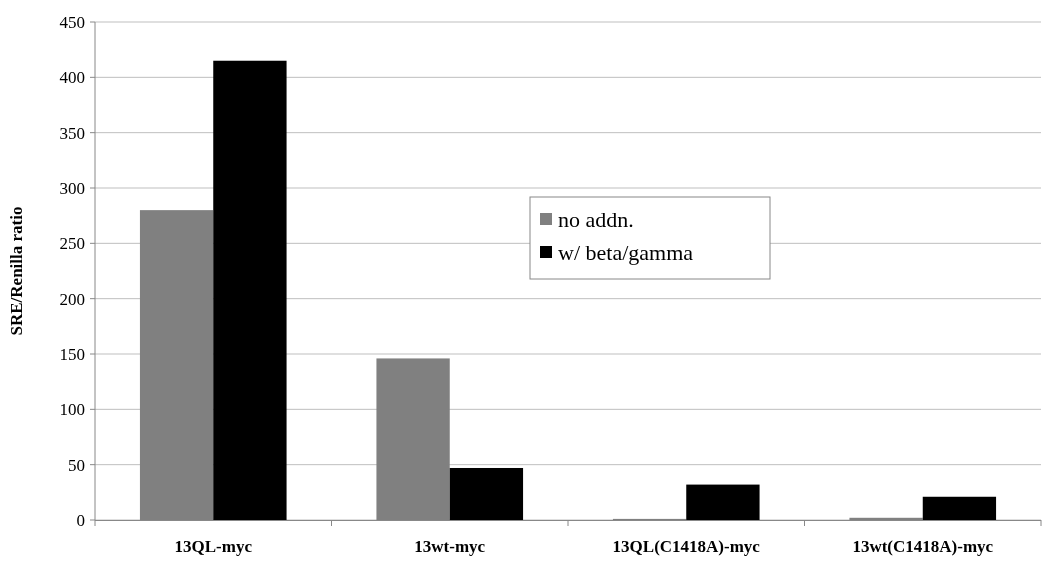 This screenshot has width=1049, height=567. What do you see at coordinates (626, 252) in the screenshot?
I see `legend-label: w/ beta/gamma` at bounding box center [626, 252].